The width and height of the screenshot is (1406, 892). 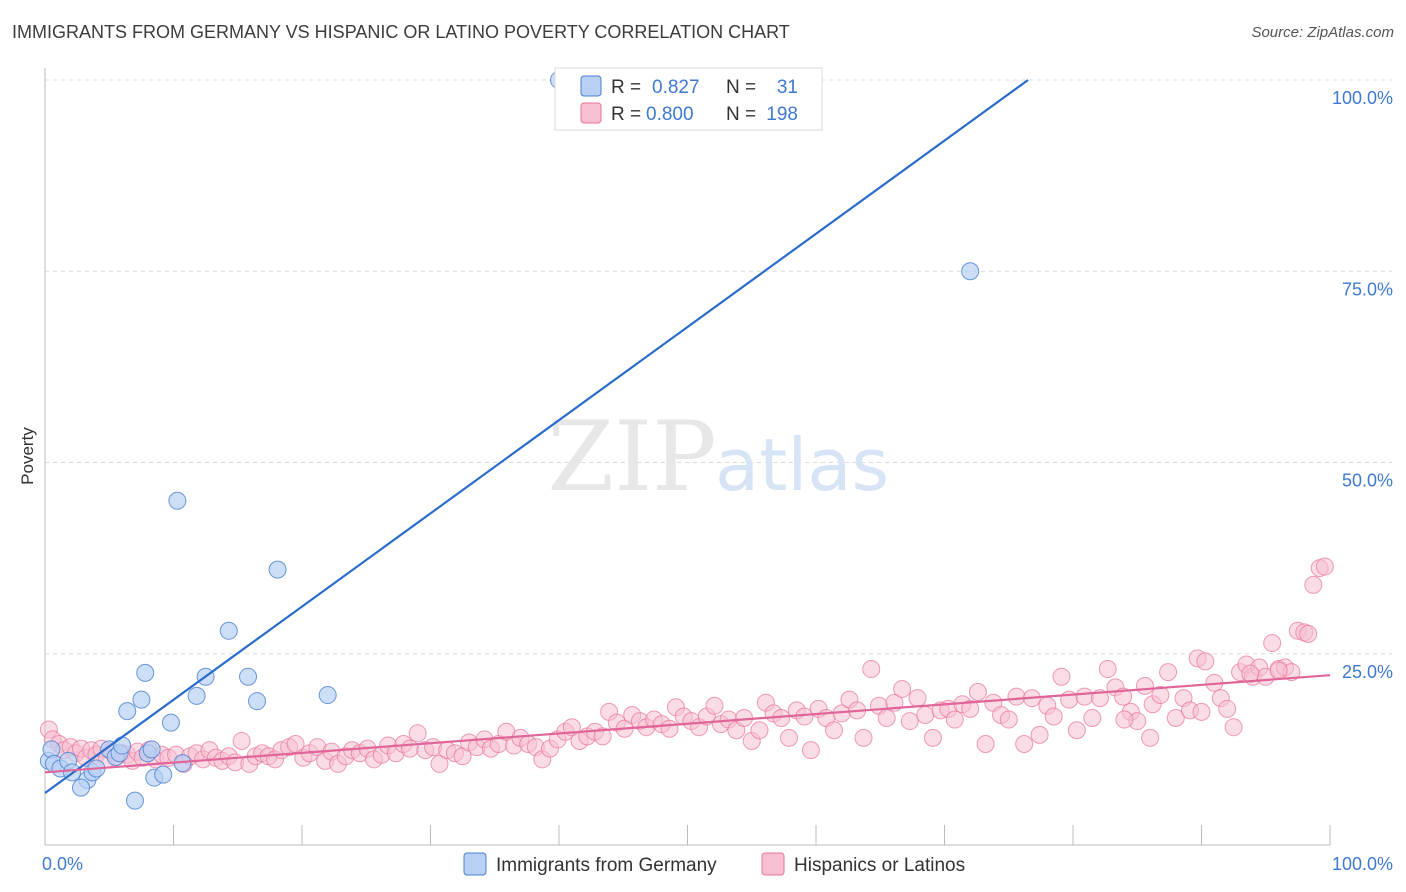 I want to click on trend-line-hispanics, so click(x=687, y=724).